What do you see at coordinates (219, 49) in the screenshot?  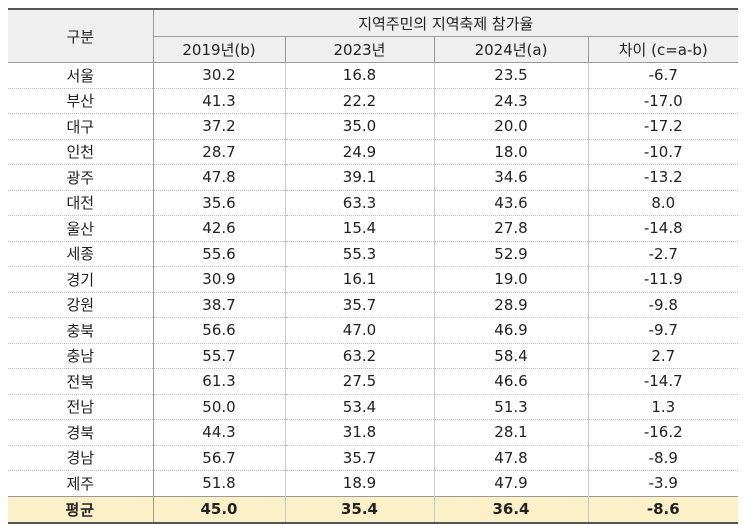 I see `column-header-2019: 2019년(b)` at bounding box center [219, 49].